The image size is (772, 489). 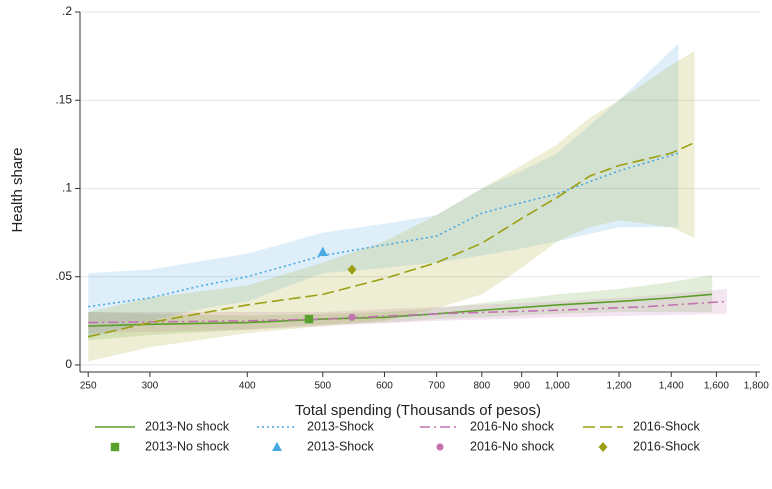 I want to click on y-tick-label: .05, so click(x=63, y=276).